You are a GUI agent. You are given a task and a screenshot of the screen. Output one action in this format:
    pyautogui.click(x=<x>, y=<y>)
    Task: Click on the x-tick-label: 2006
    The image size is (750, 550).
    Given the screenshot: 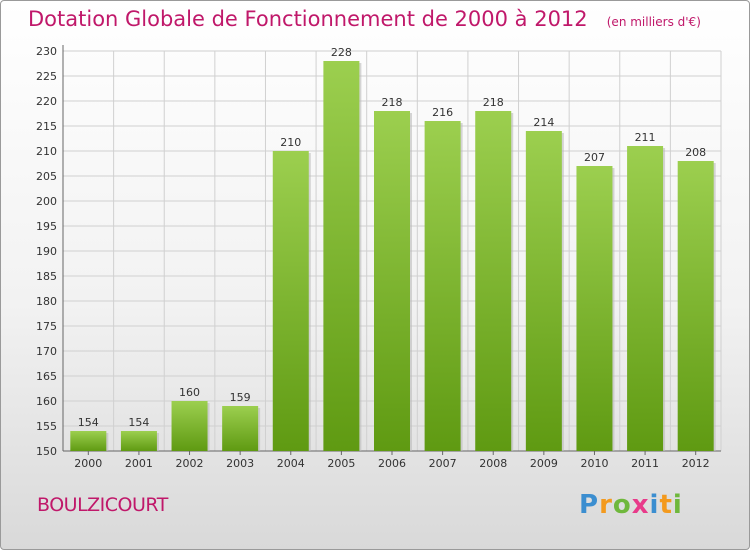 What is the action you would take?
    pyautogui.click(x=392, y=463)
    